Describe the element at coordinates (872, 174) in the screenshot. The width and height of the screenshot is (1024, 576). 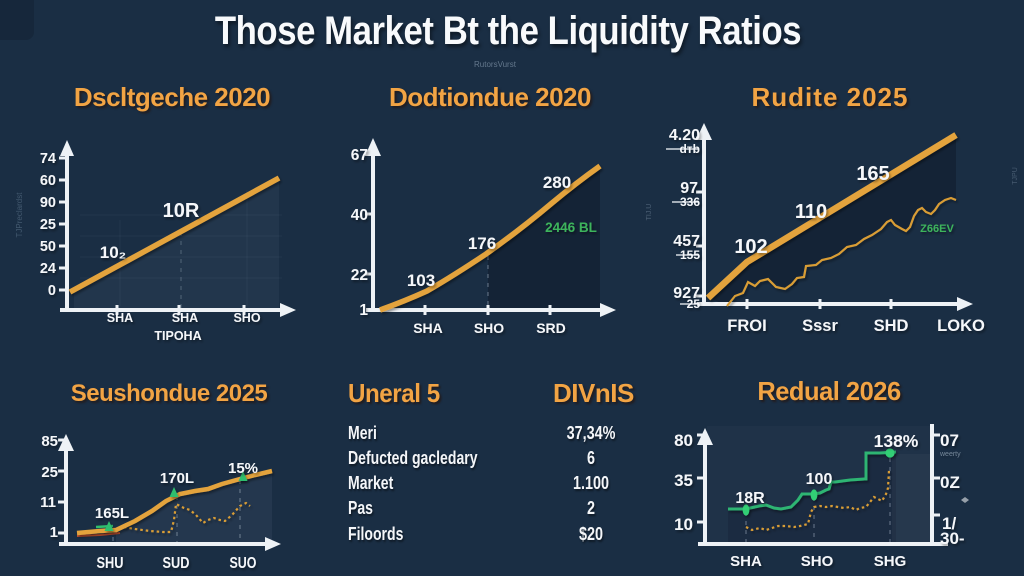
I see `svg-text: 165` at that location.